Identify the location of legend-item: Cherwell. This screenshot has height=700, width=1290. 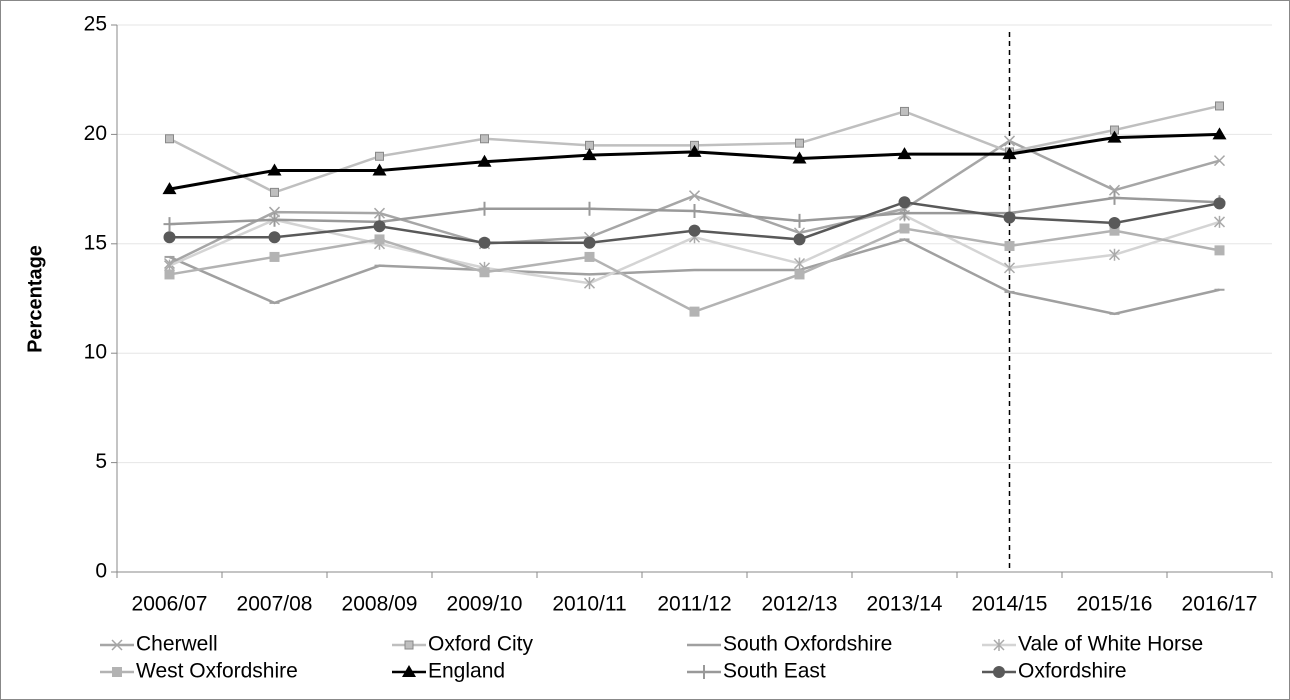
(159, 644).